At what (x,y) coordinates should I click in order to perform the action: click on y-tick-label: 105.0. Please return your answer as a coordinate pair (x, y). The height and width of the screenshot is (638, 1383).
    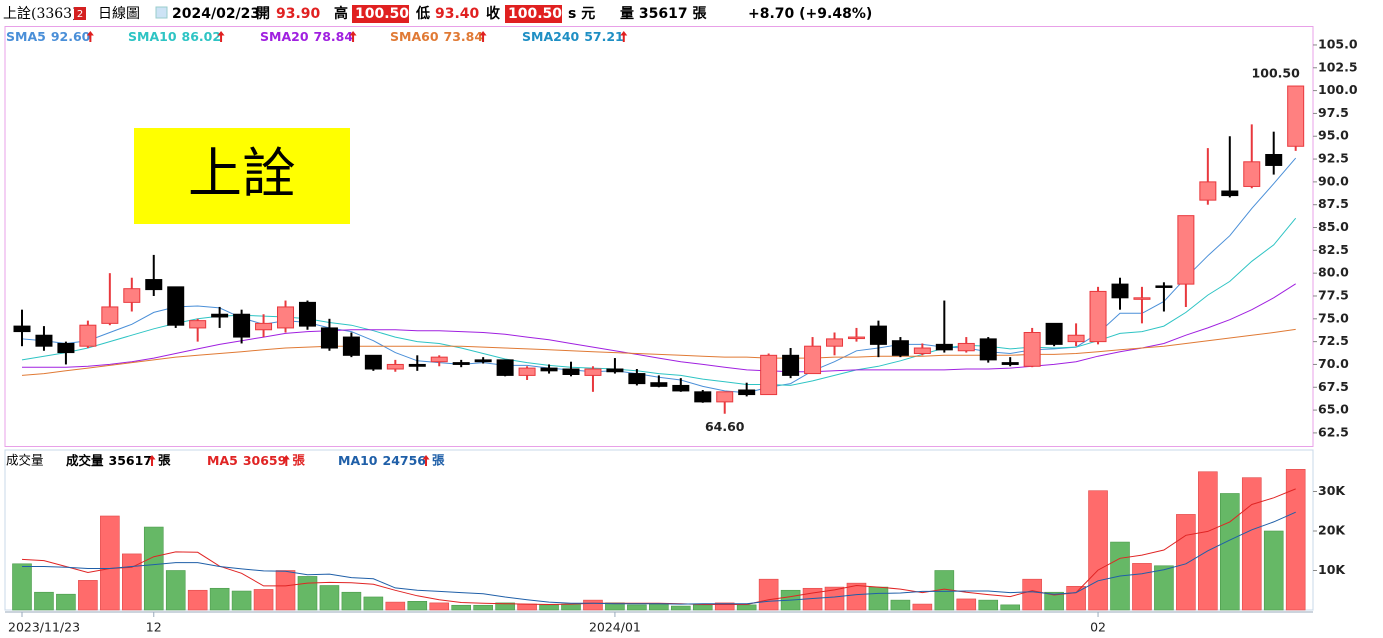
    Looking at the image, I should click on (1338, 43).